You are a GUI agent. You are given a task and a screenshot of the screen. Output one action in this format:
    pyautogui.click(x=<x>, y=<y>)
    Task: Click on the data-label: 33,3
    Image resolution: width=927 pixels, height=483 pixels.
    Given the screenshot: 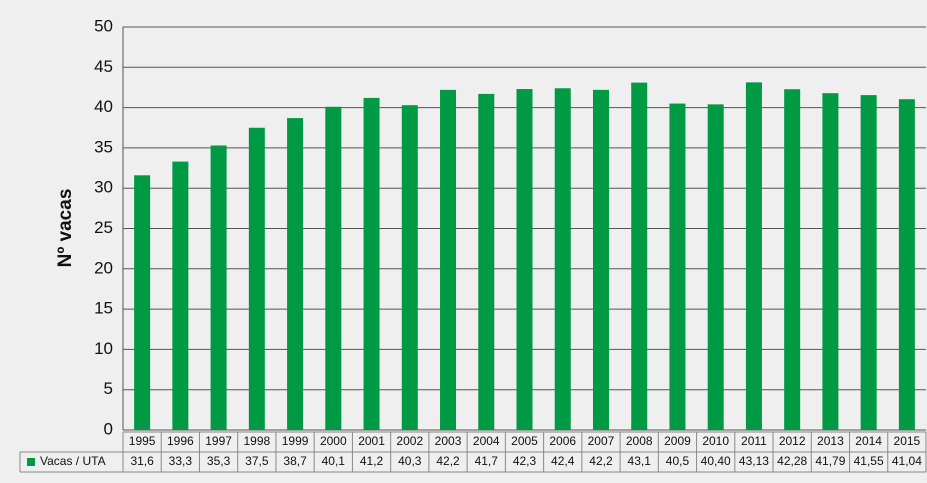 What is the action you would take?
    pyautogui.click(x=181, y=461)
    